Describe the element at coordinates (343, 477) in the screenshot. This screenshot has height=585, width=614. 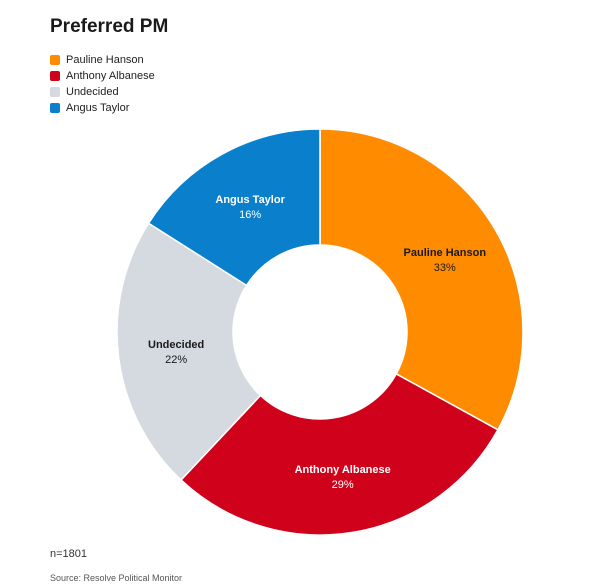
I see `slice-label-anthony-albanese: Anthony Albanese 29%` at that location.